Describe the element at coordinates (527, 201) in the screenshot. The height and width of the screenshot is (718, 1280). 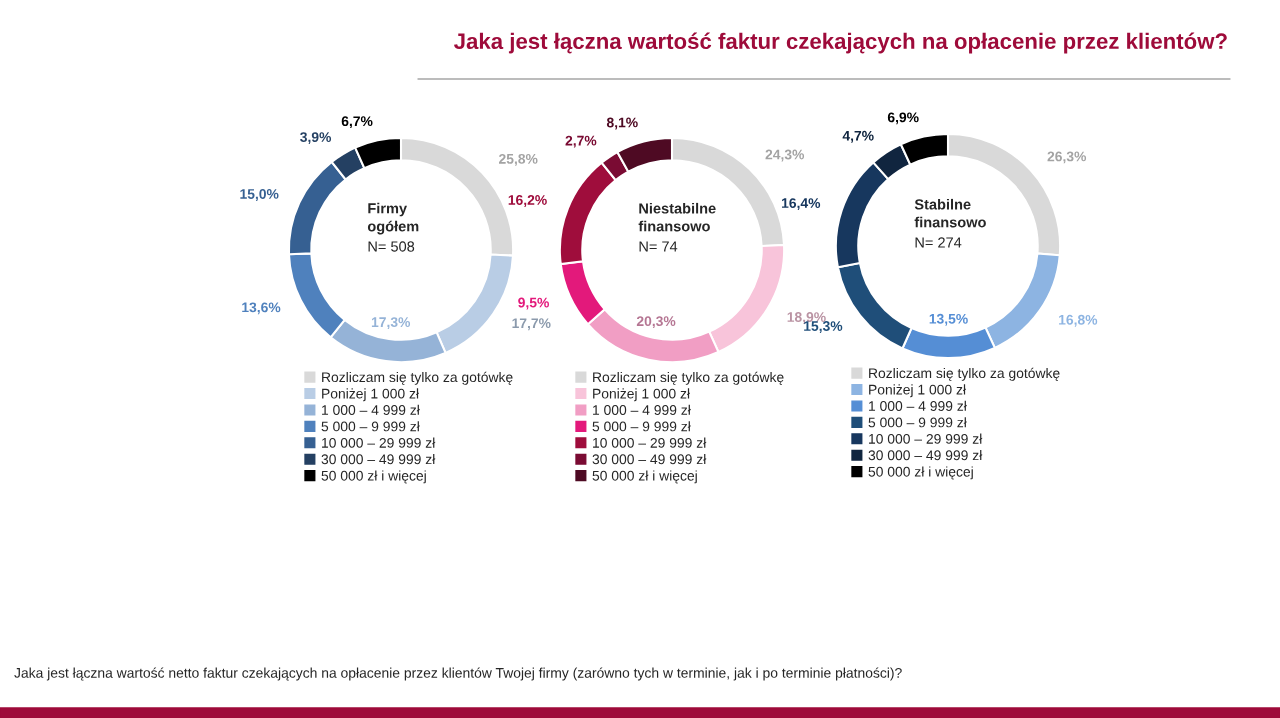
I see `data-label: 16,2%` at that location.